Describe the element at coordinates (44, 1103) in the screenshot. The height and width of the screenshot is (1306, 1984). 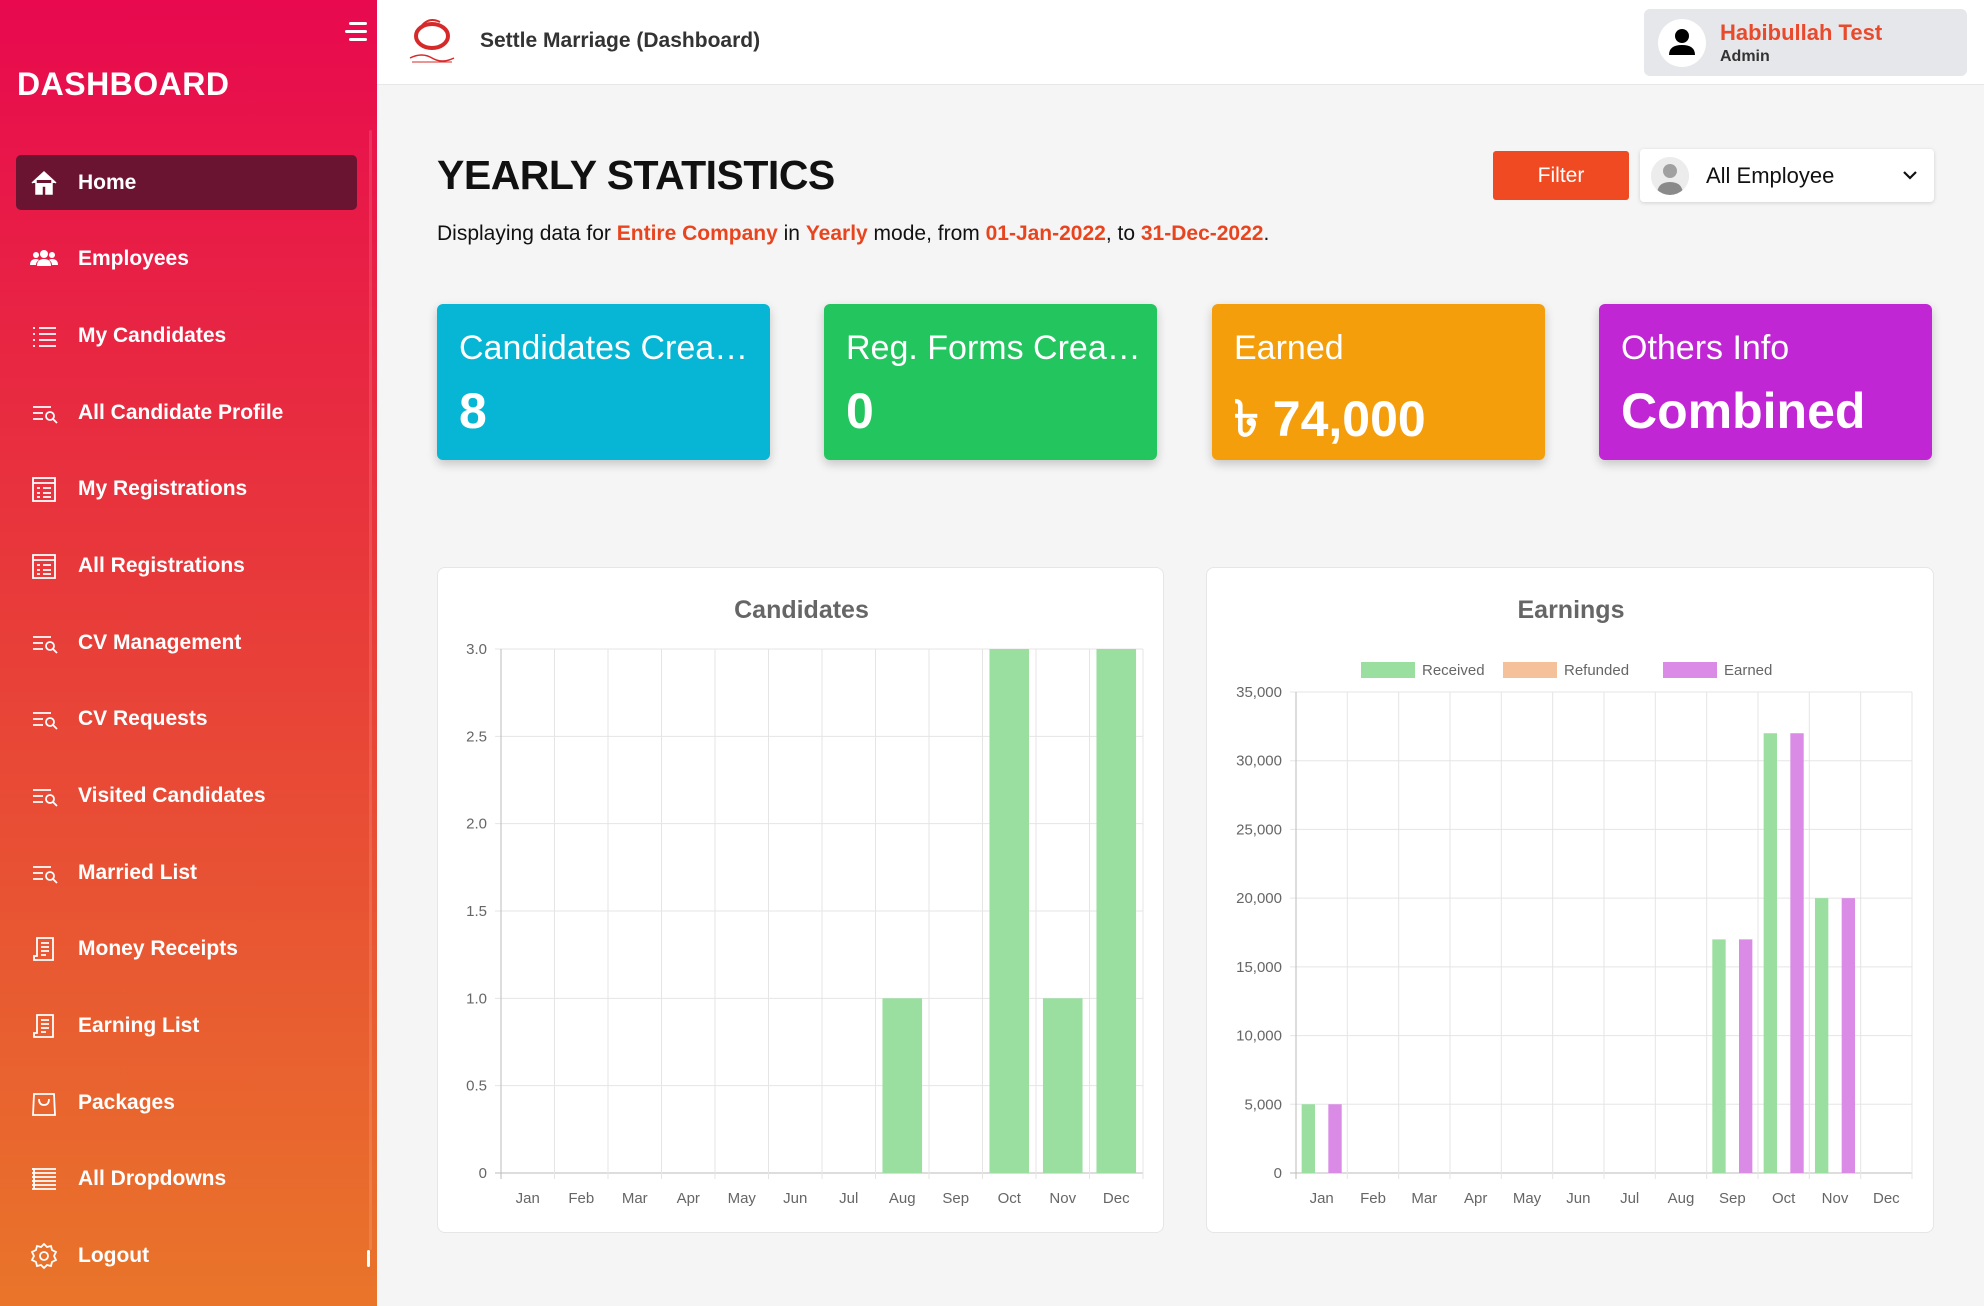
I see `bag-icon` at that location.